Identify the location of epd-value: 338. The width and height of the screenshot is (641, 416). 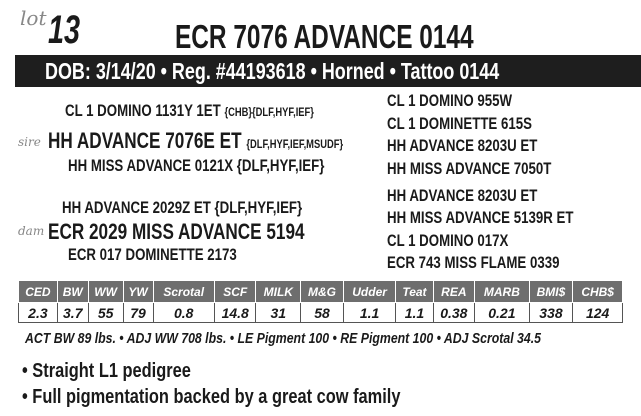
(551, 312).